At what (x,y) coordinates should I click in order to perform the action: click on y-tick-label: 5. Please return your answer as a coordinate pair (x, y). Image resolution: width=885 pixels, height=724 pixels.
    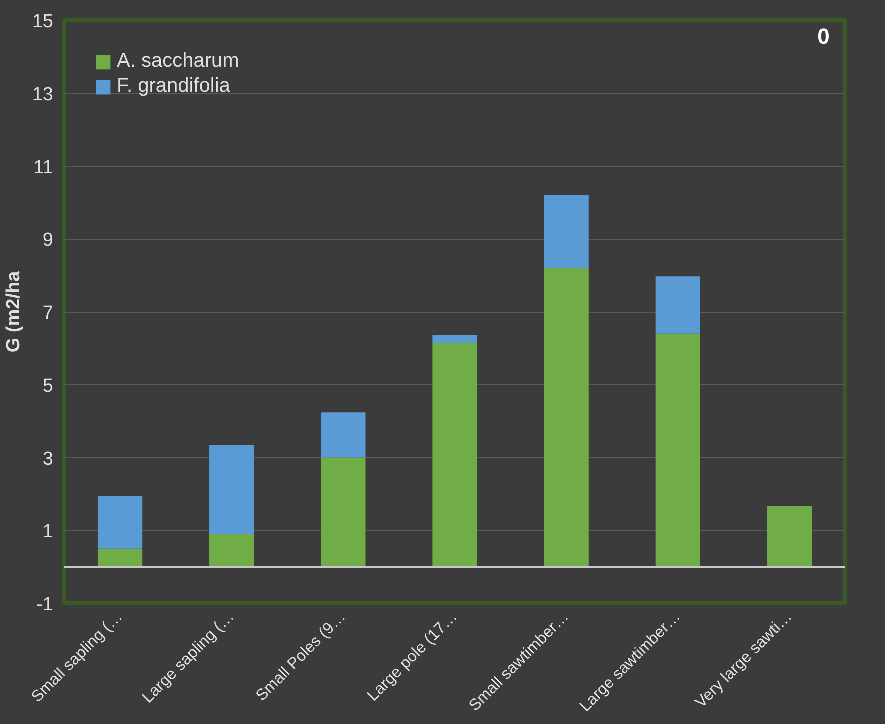
    Looking at the image, I should click on (48, 386).